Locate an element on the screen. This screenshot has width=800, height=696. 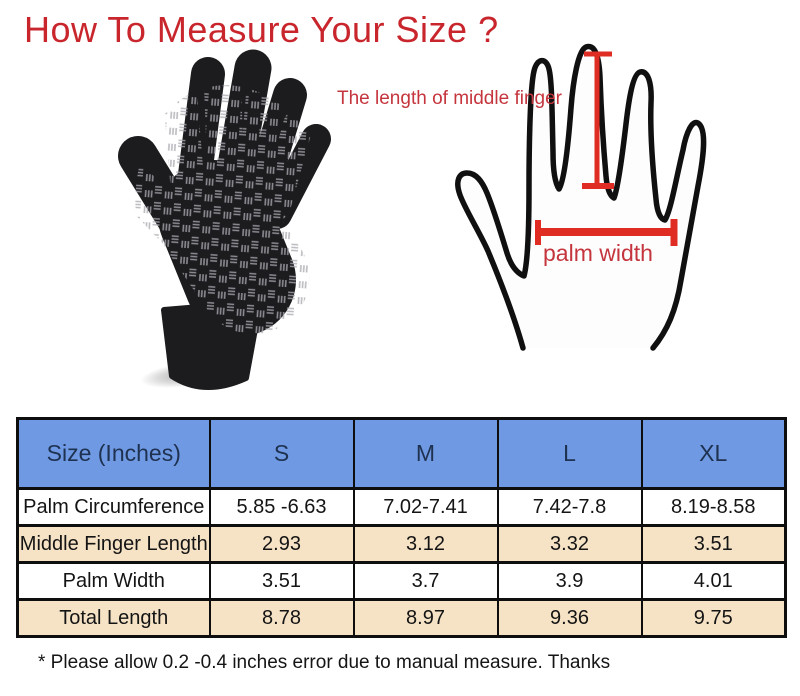
size-value: 8.19-8.58 is located at coordinates (713, 507).